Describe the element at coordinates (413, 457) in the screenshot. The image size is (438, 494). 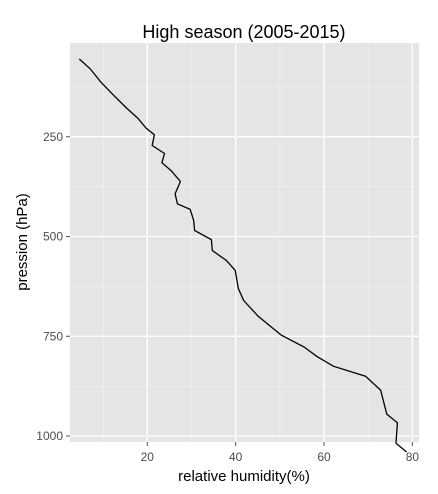
I see `x-tick-label: 80` at that location.